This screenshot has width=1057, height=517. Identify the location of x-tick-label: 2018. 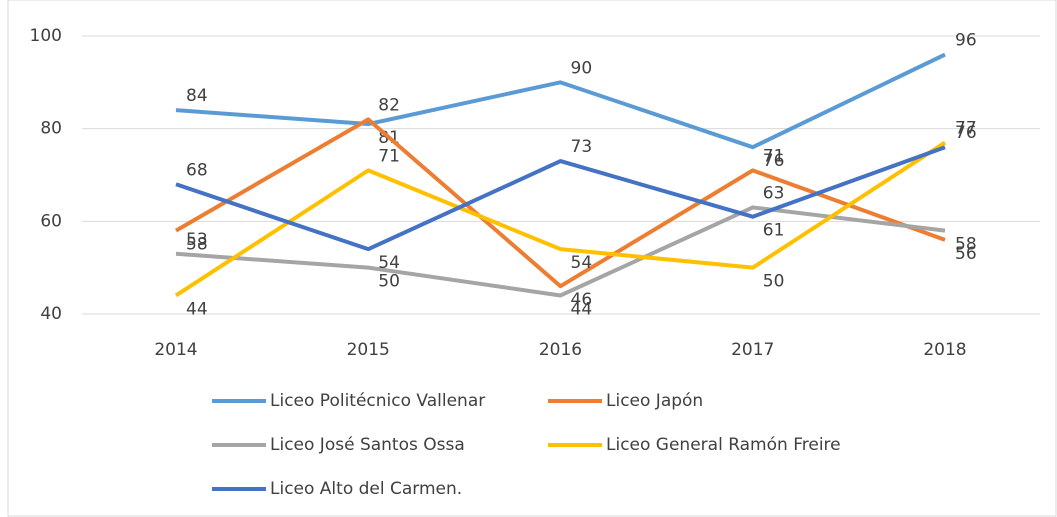
(944, 350).